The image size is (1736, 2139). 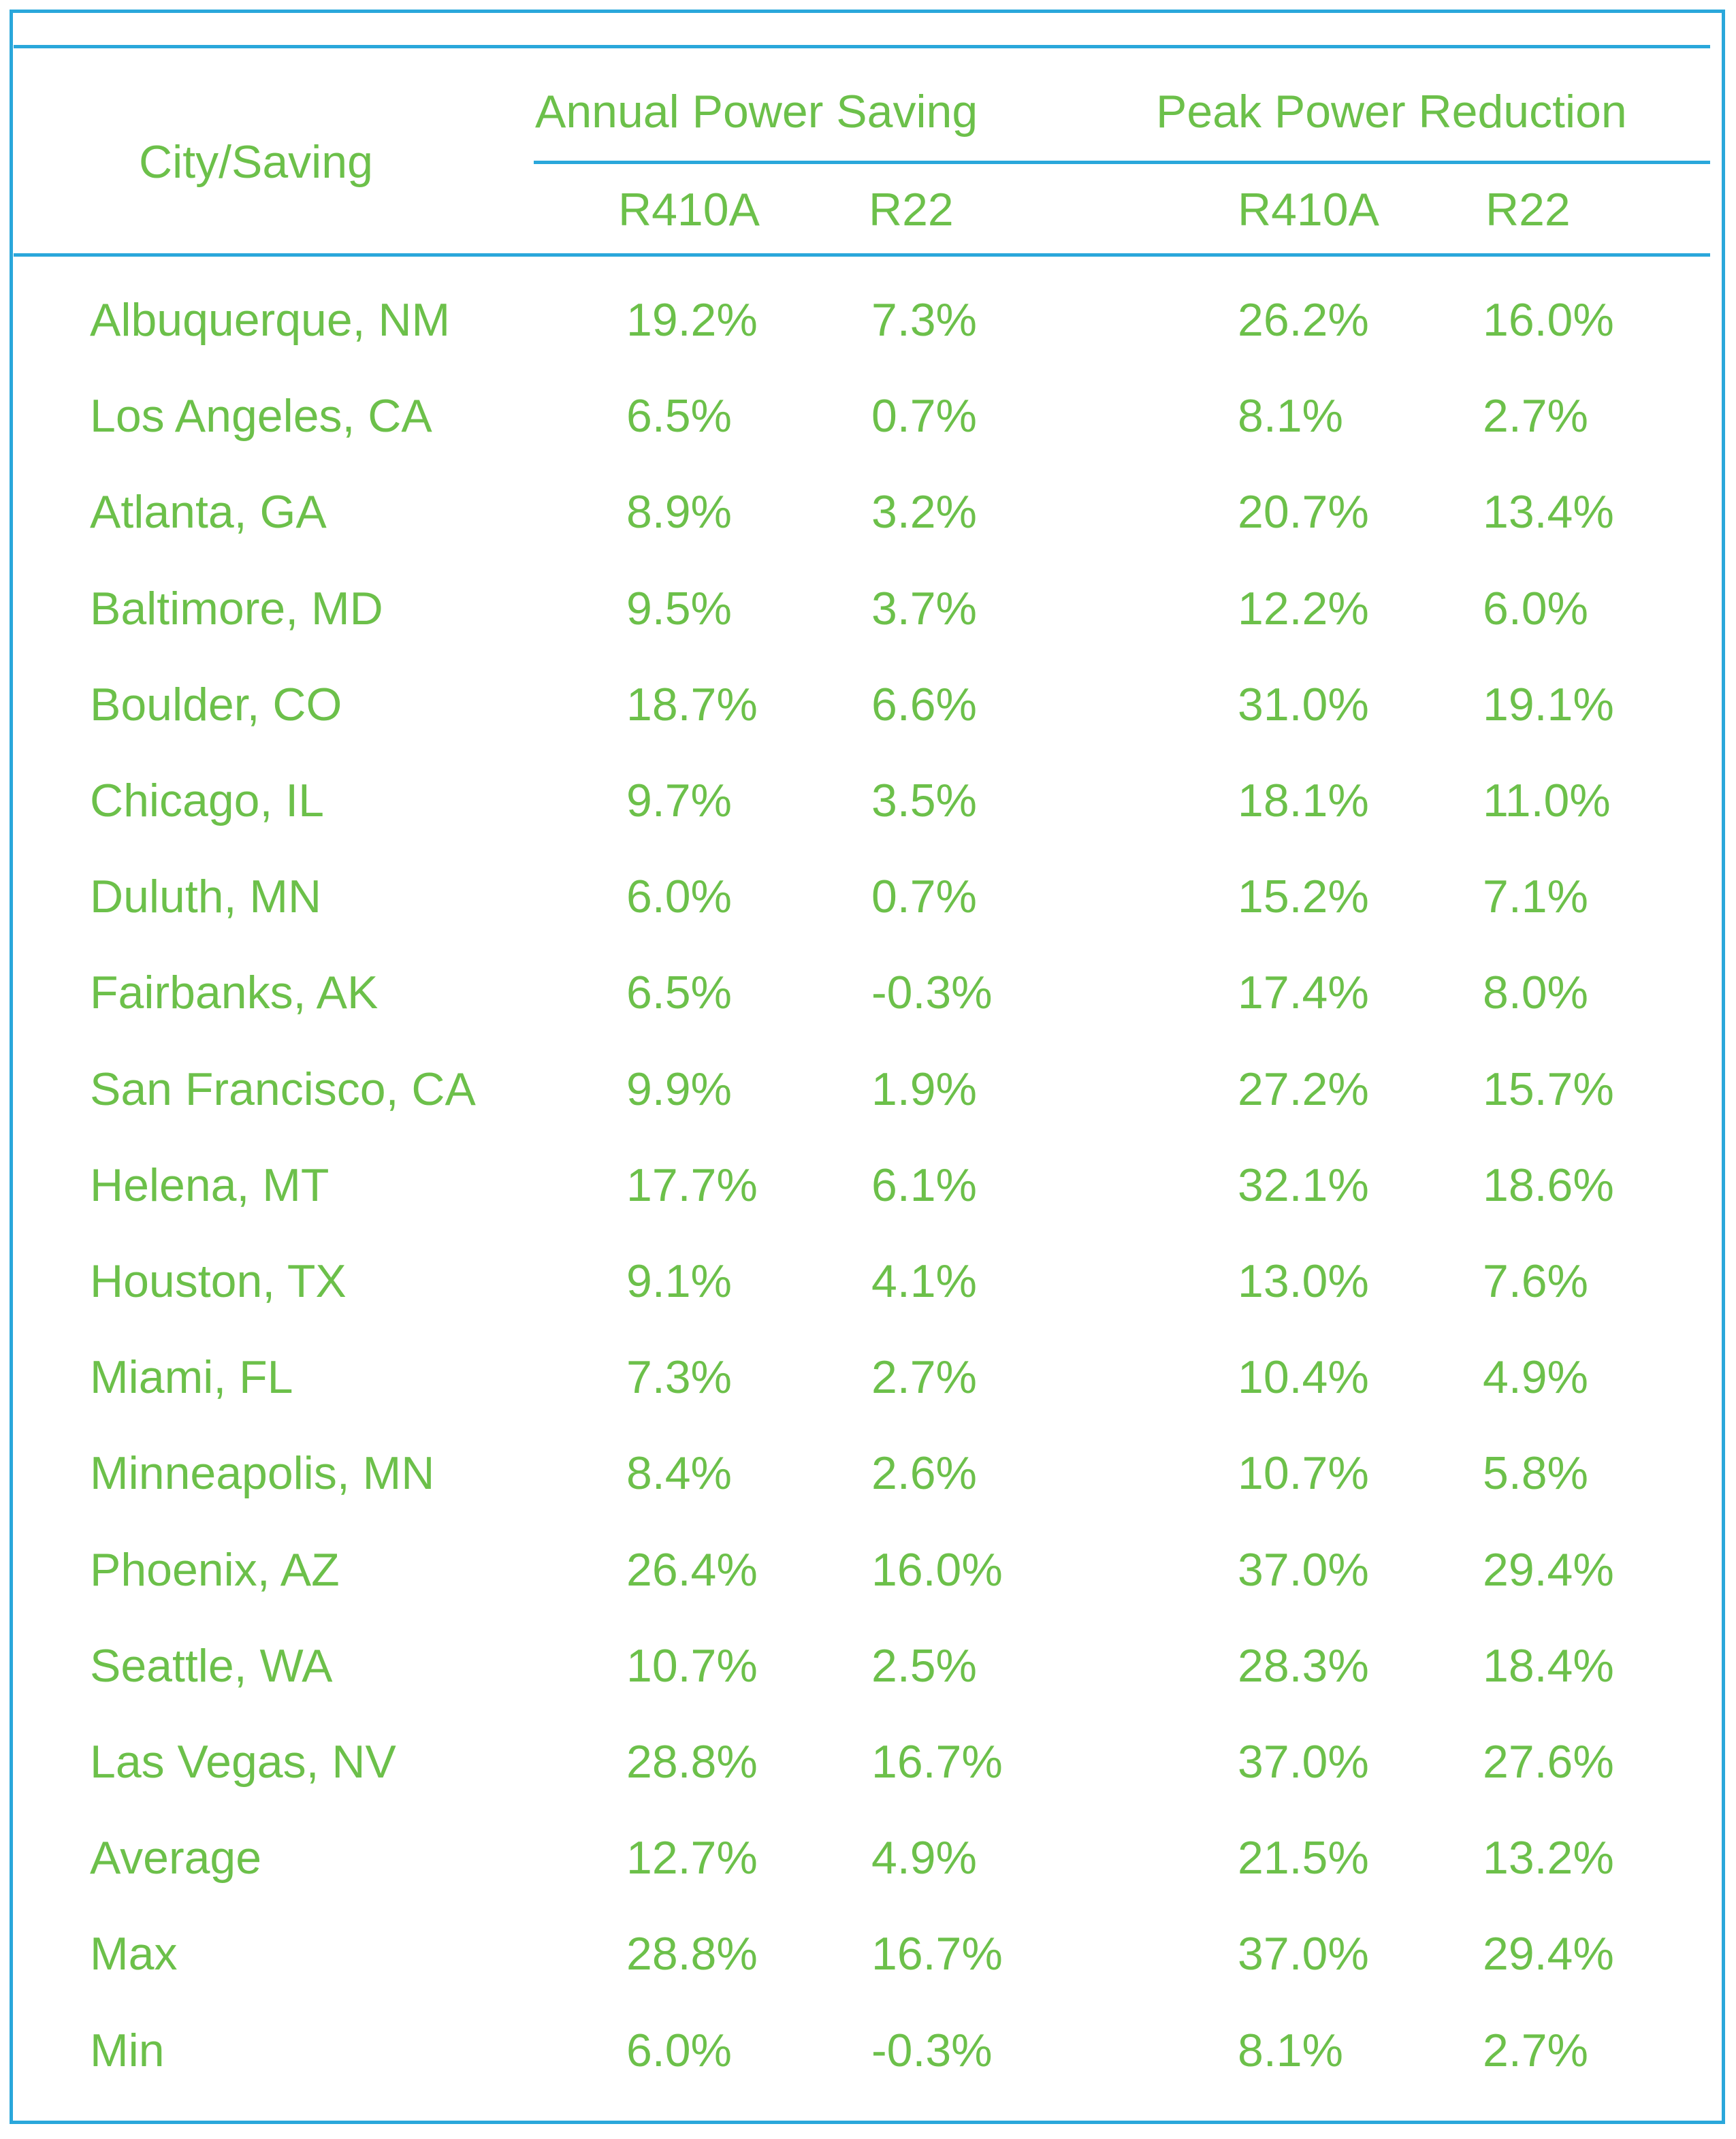 What do you see at coordinates (1303, 1473) in the screenshot?
I see `peak-r410a-value: 10.7%` at bounding box center [1303, 1473].